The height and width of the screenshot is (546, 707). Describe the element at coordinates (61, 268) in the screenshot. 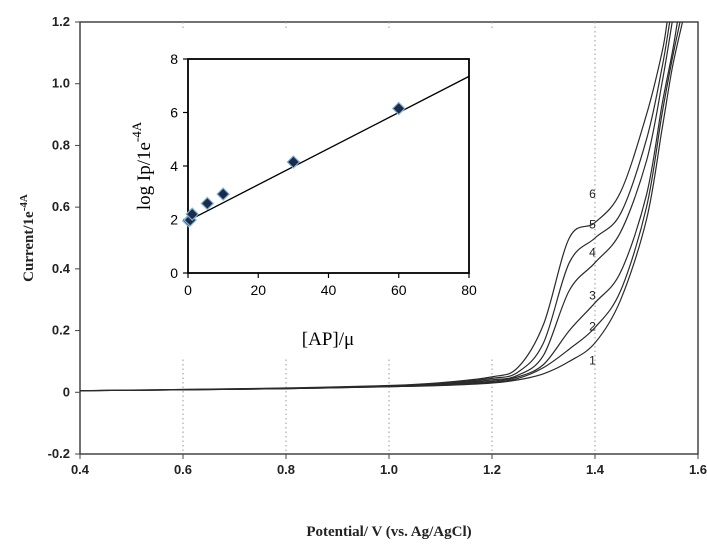

I see `main-y-tick-label: 0.4` at that location.